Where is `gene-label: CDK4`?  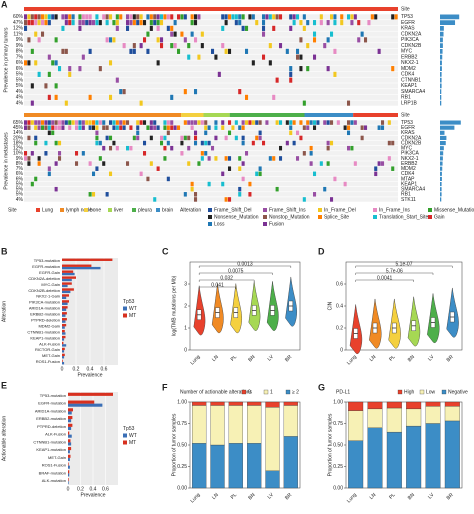
gene-label: CDK4 is located at coordinates (408, 174).